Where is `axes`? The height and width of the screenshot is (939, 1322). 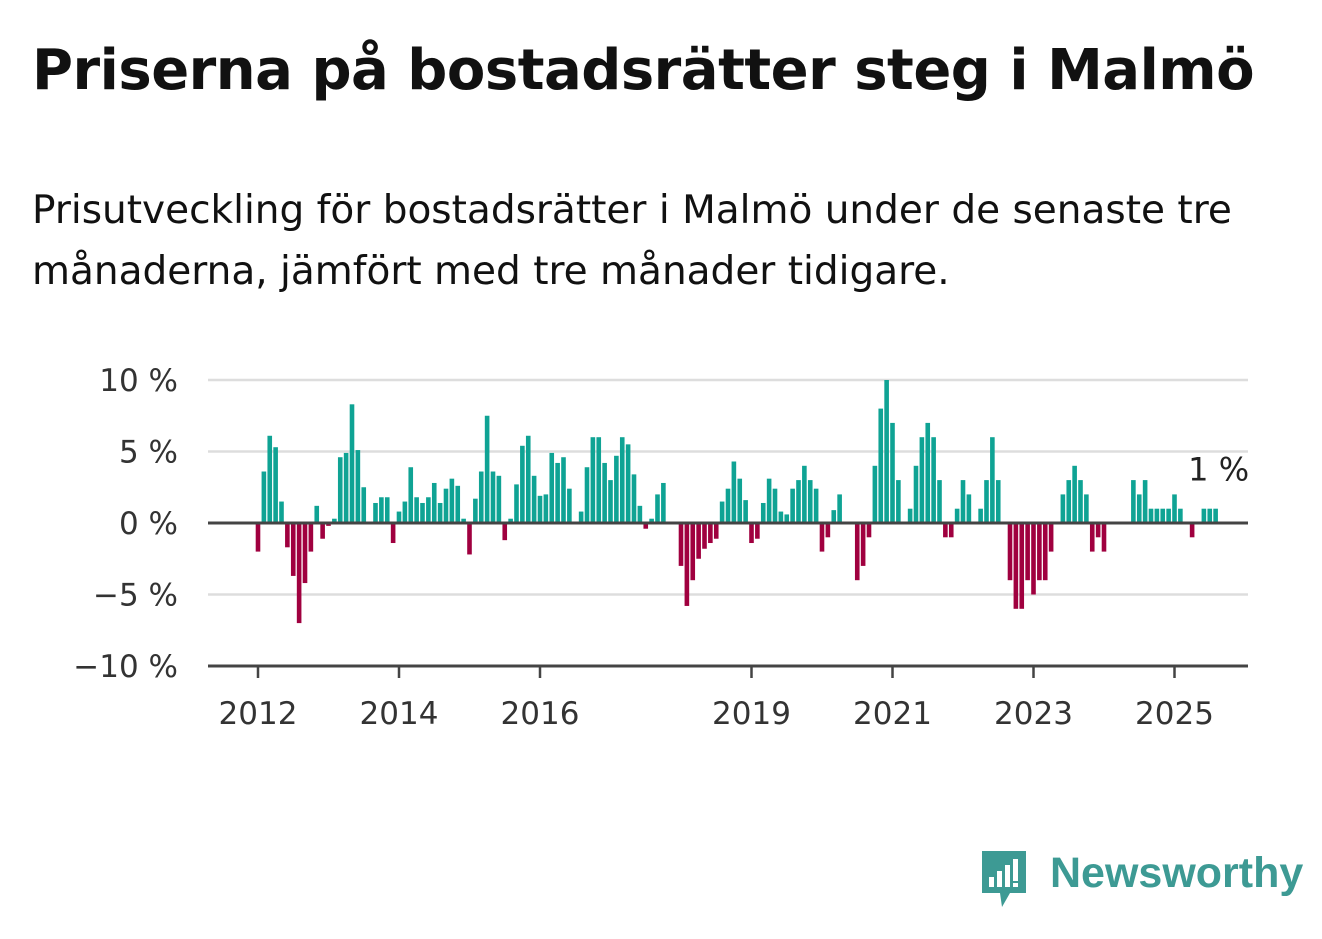 axes is located at coordinates (728, 599).